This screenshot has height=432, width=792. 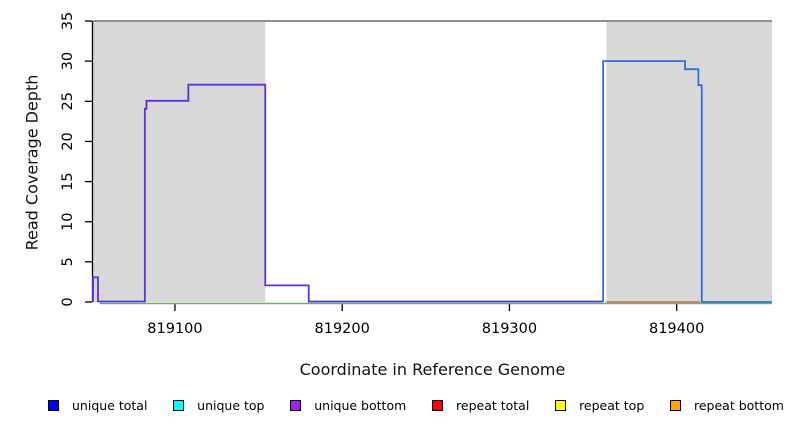 What do you see at coordinates (68, 221) in the screenshot?
I see `y-tick-label: 10` at bounding box center [68, 221].